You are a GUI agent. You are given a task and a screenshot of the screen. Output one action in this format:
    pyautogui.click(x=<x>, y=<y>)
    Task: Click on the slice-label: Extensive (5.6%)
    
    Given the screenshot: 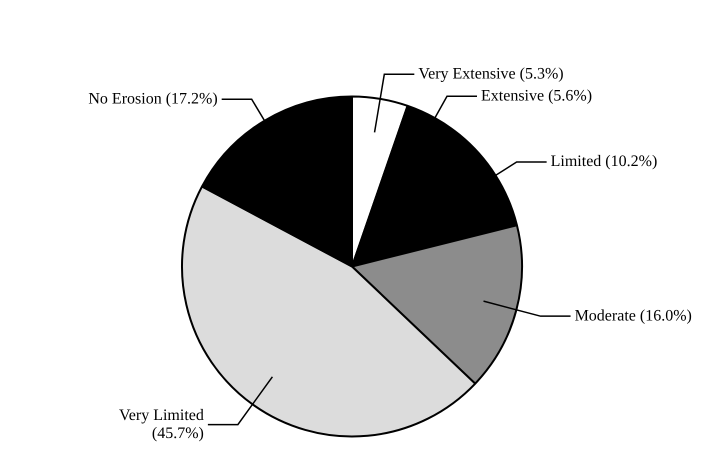 What is the action you would take?
    pyautogui.click(x=536, y=95)
    